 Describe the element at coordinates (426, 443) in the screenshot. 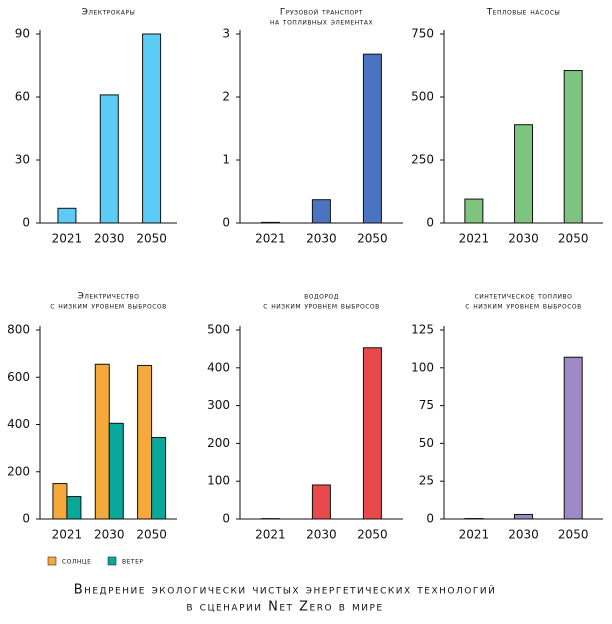

I see `y-tick-label: 50` at that location.